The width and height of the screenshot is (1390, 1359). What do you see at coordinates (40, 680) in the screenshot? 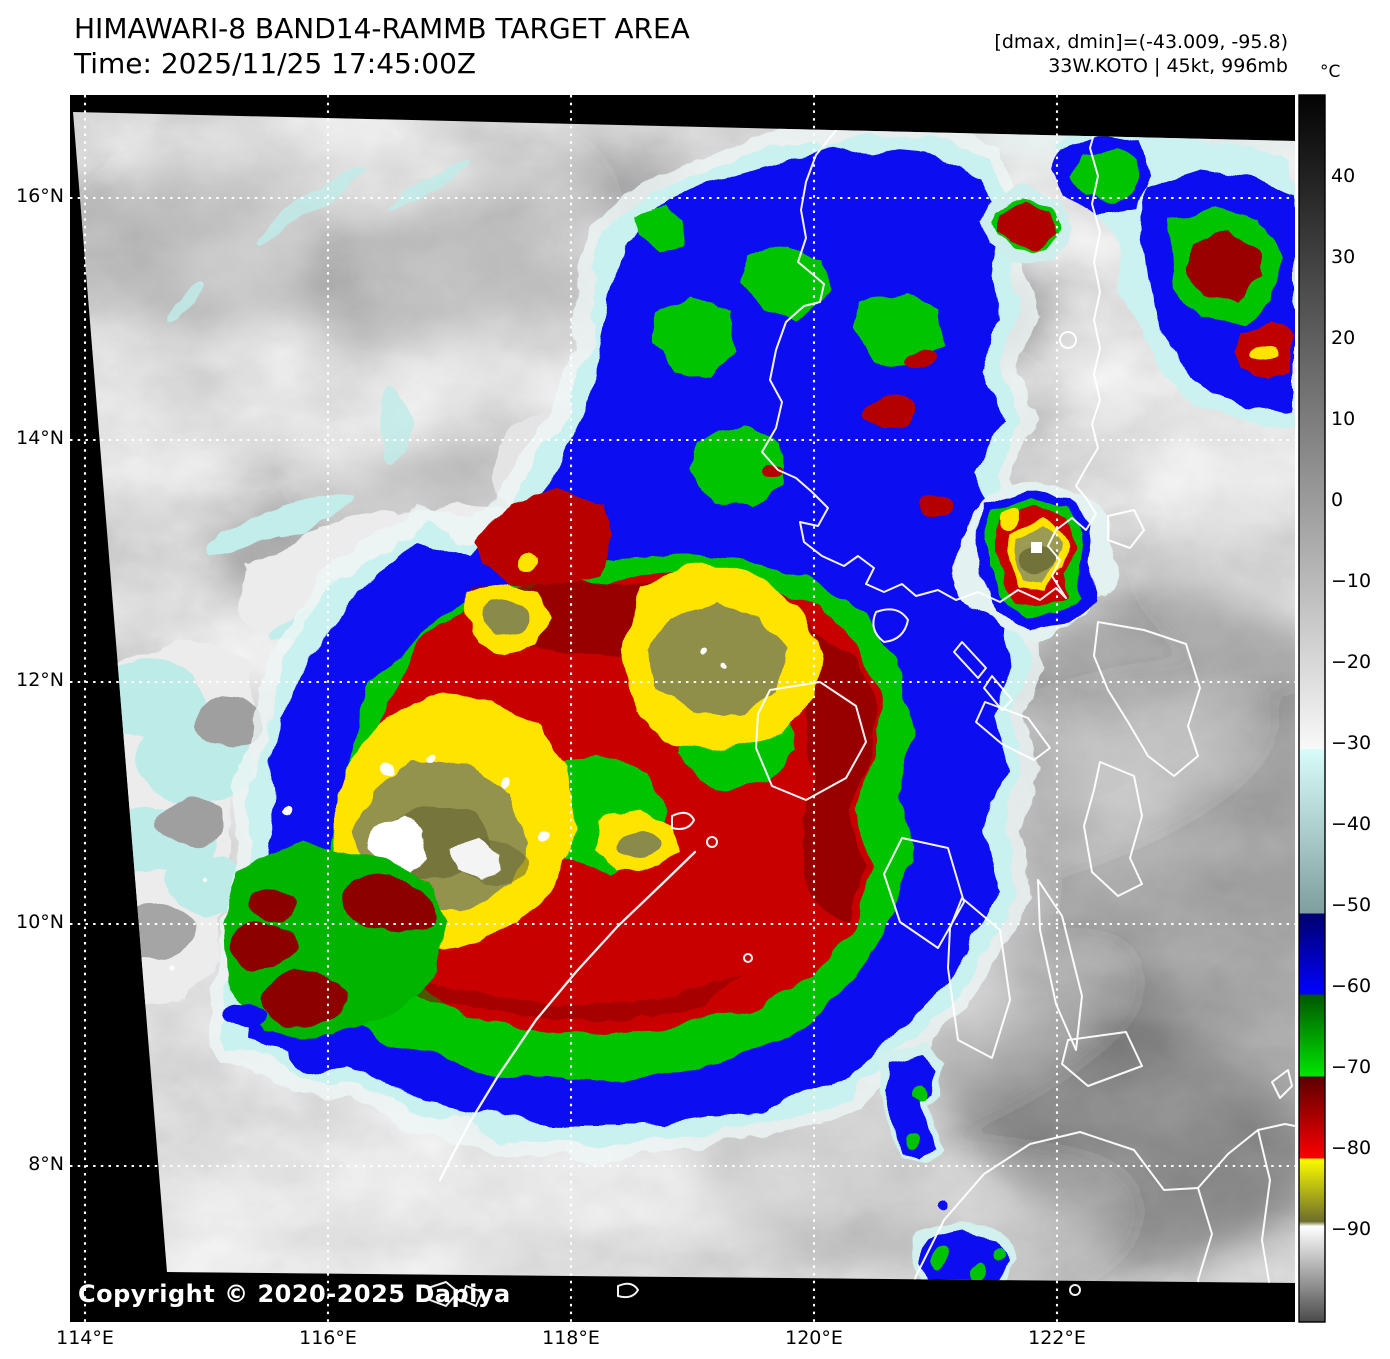
I see `lat-label-12n: 12°N` at bounding box center [40, 680].